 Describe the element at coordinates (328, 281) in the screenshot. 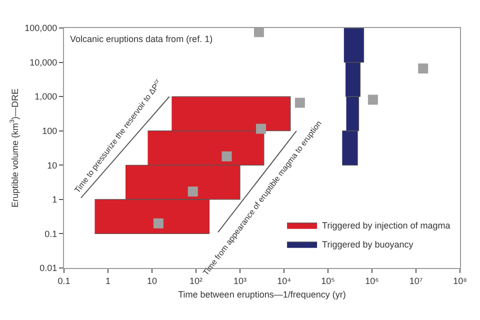

I see `x-tick-label: 10⁵` at that location.